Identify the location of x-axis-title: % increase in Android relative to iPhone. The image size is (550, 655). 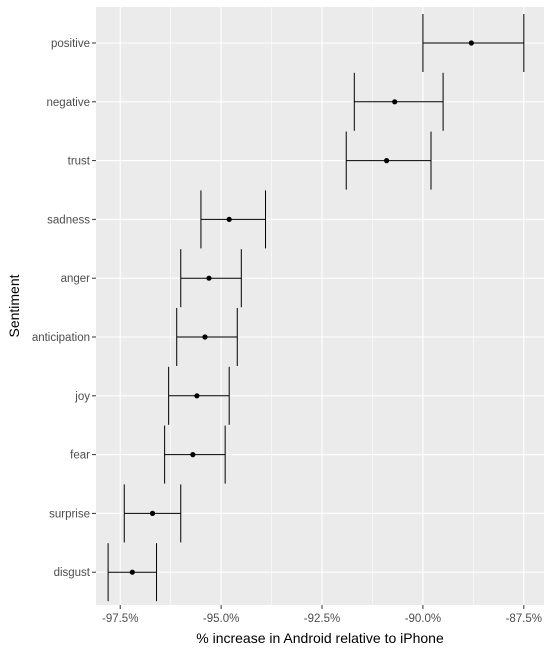
(320, 638).